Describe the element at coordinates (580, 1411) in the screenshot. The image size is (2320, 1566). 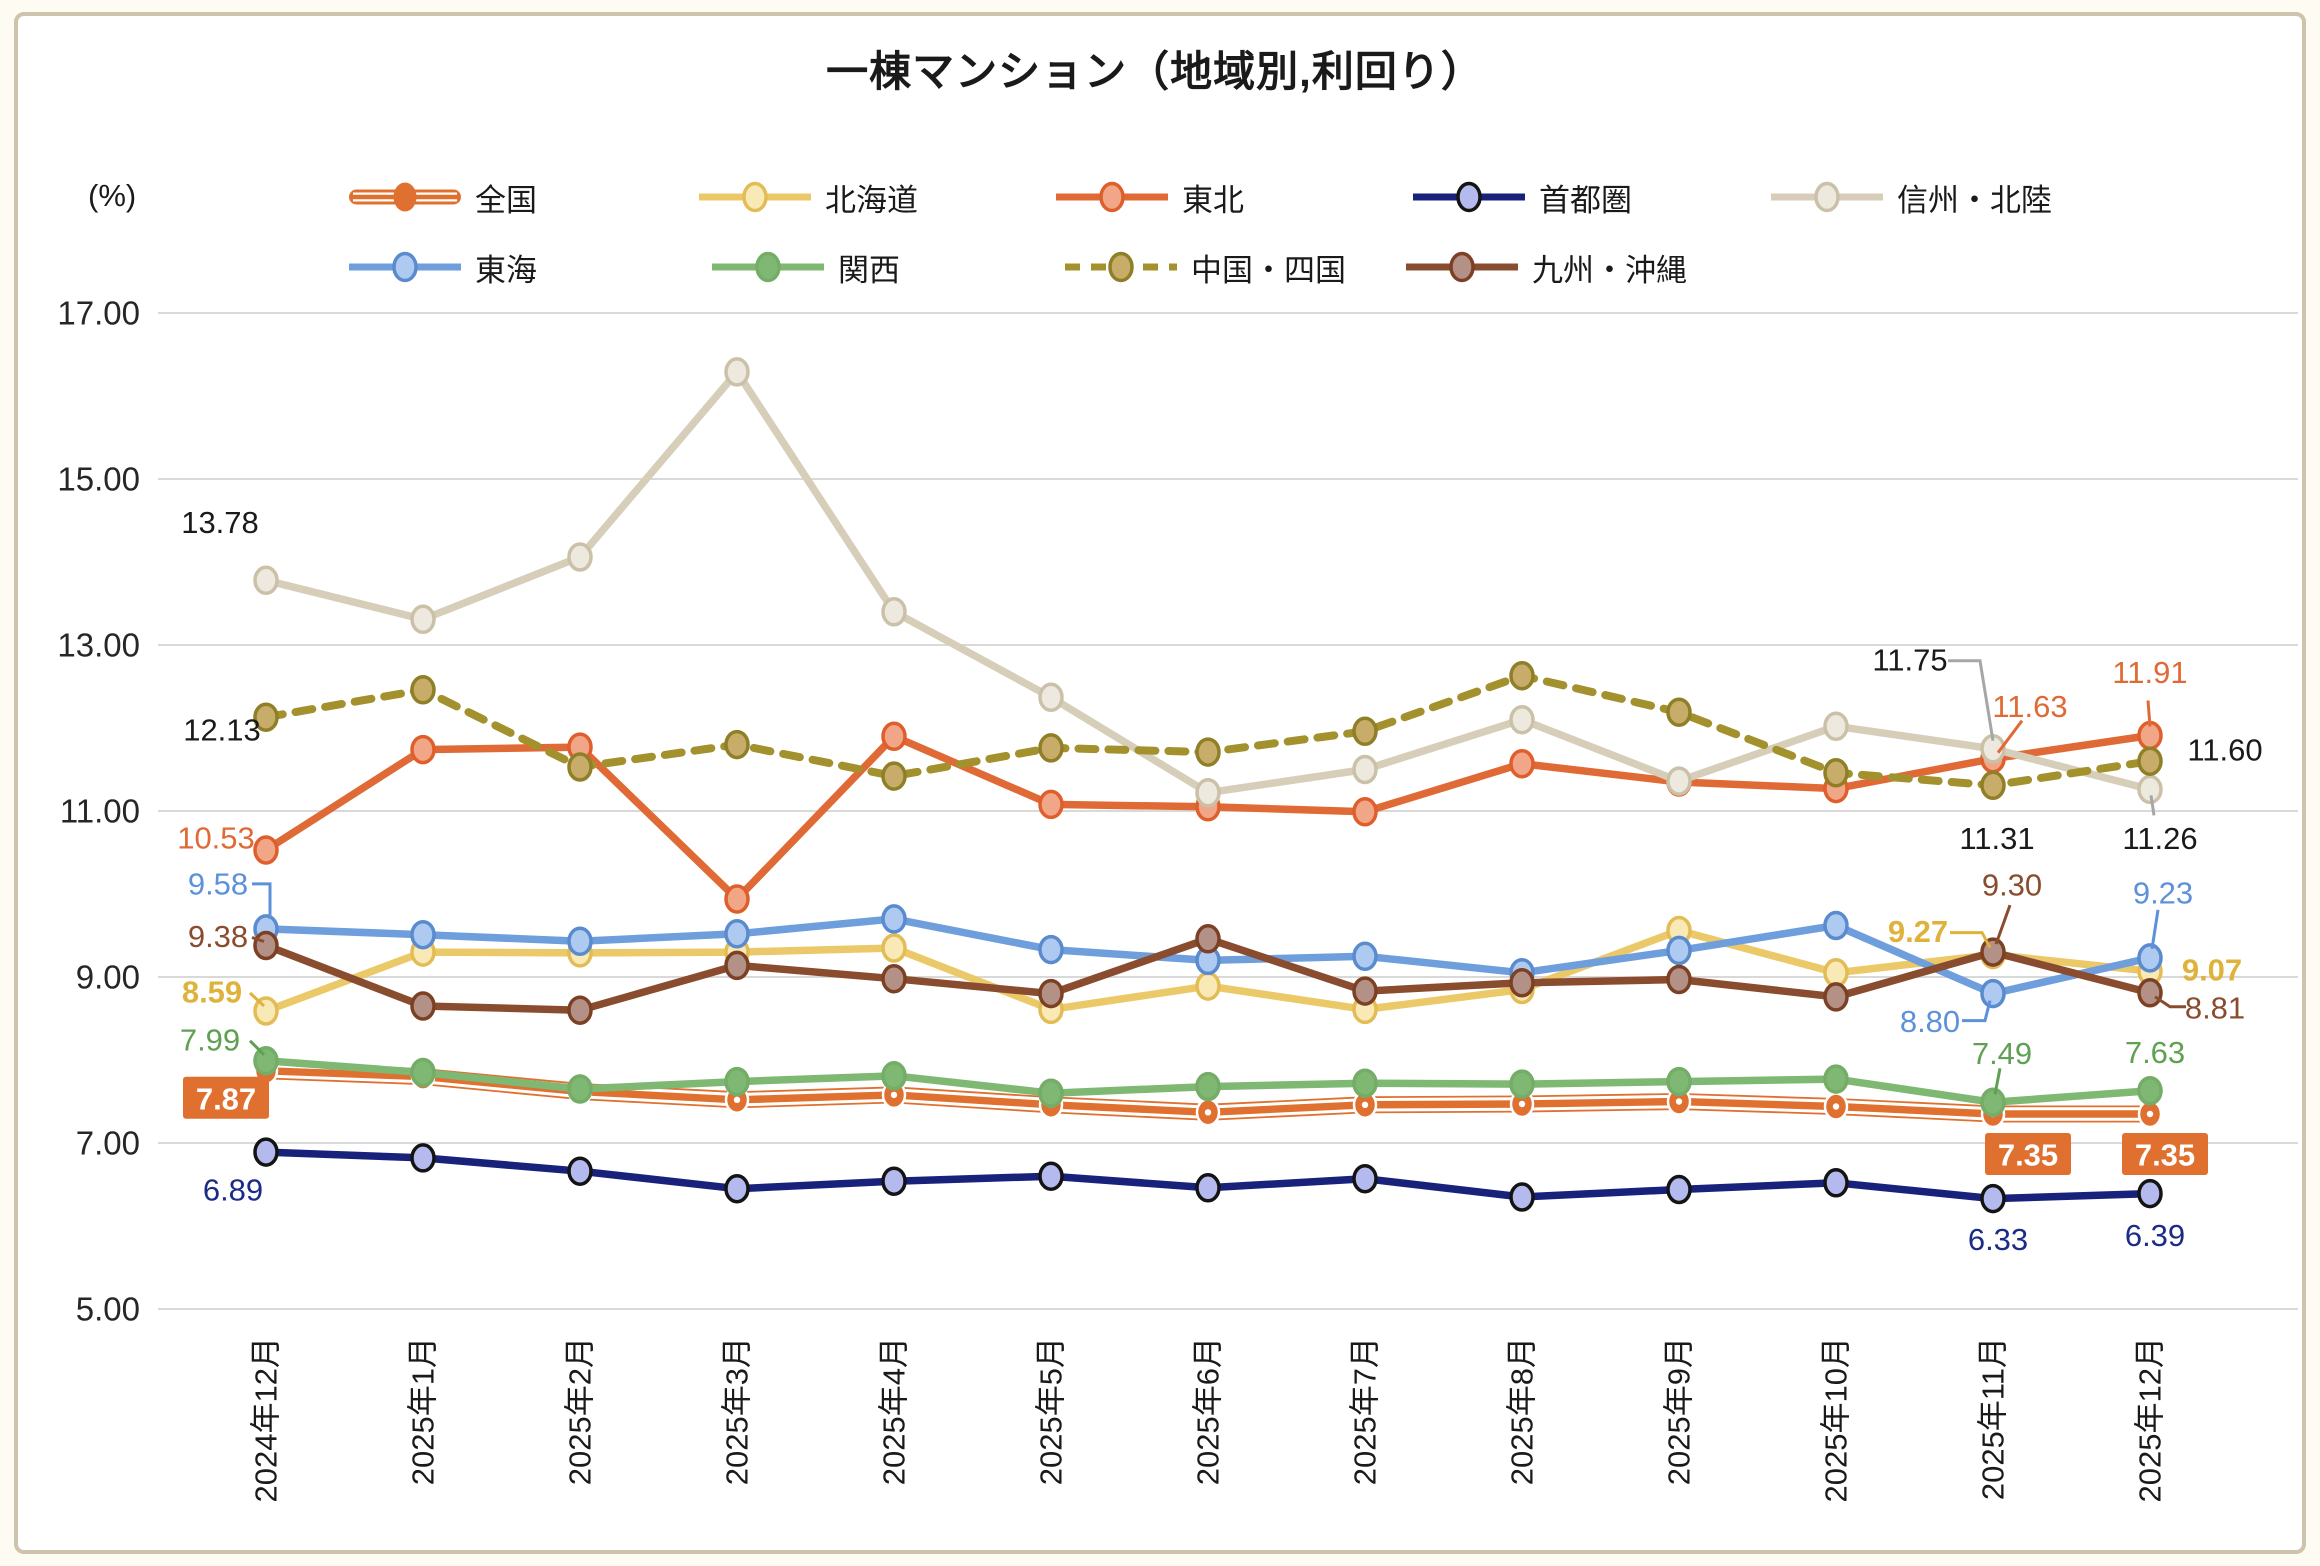
I see `svg-text: 2025年2月` at that location.